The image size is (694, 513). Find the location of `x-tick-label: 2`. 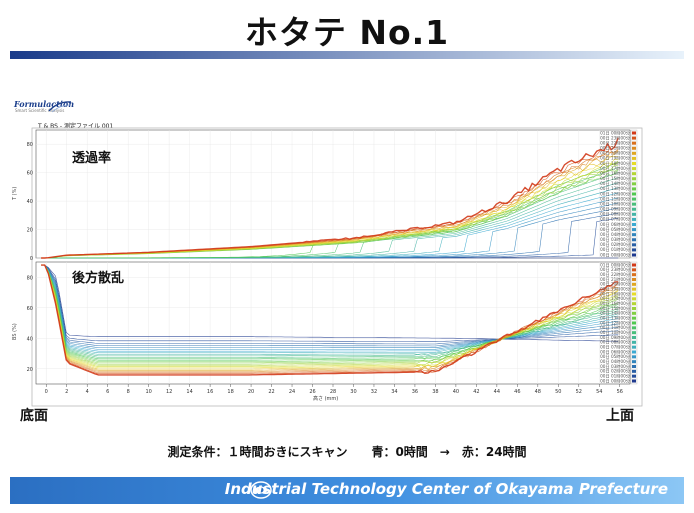

x-tick-label: 2 is located at coordinates (66, 392).